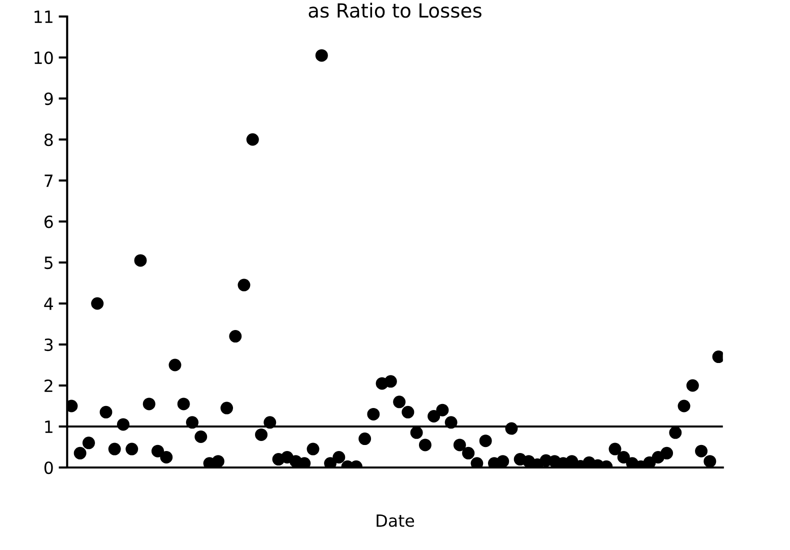 The image size is (790, 550). What do you see at coordinates (48, 221) in the screenshot?
I see `y-tick-label: 6` at bounding box center [48, 221].